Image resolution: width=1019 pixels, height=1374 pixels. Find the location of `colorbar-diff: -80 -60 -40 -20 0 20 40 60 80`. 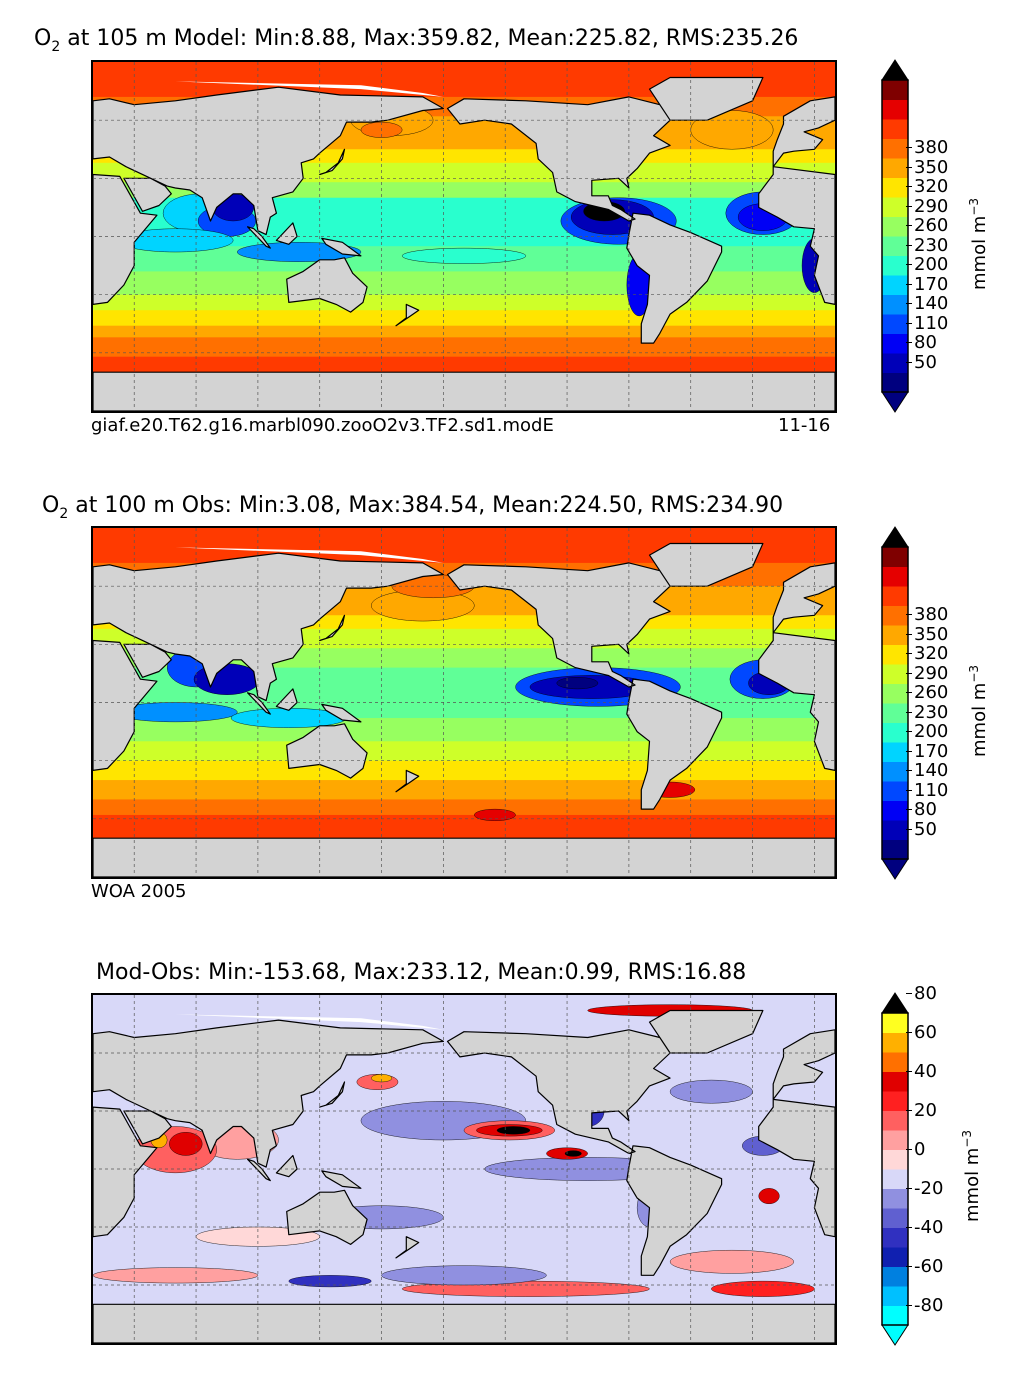

colorbar-diff: -80 -60 -40 -20 0 20 40 60 80 is located at coordinates (912, 1165).